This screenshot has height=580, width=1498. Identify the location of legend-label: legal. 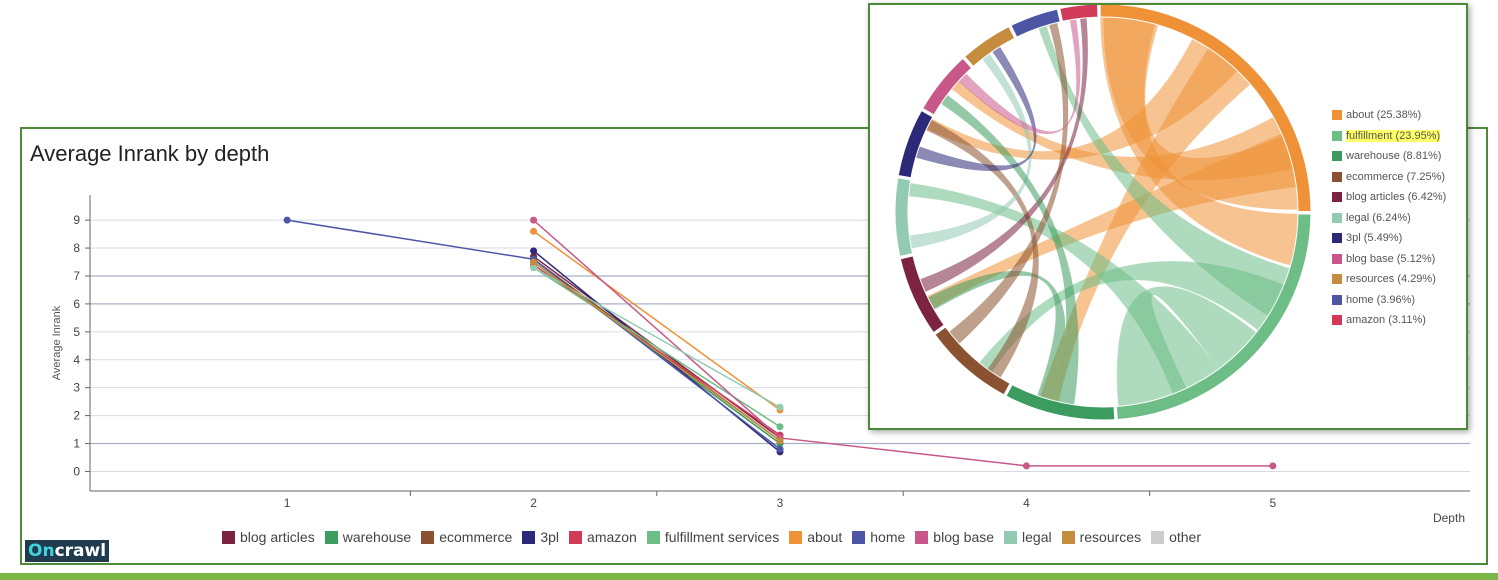
(1037, 537).